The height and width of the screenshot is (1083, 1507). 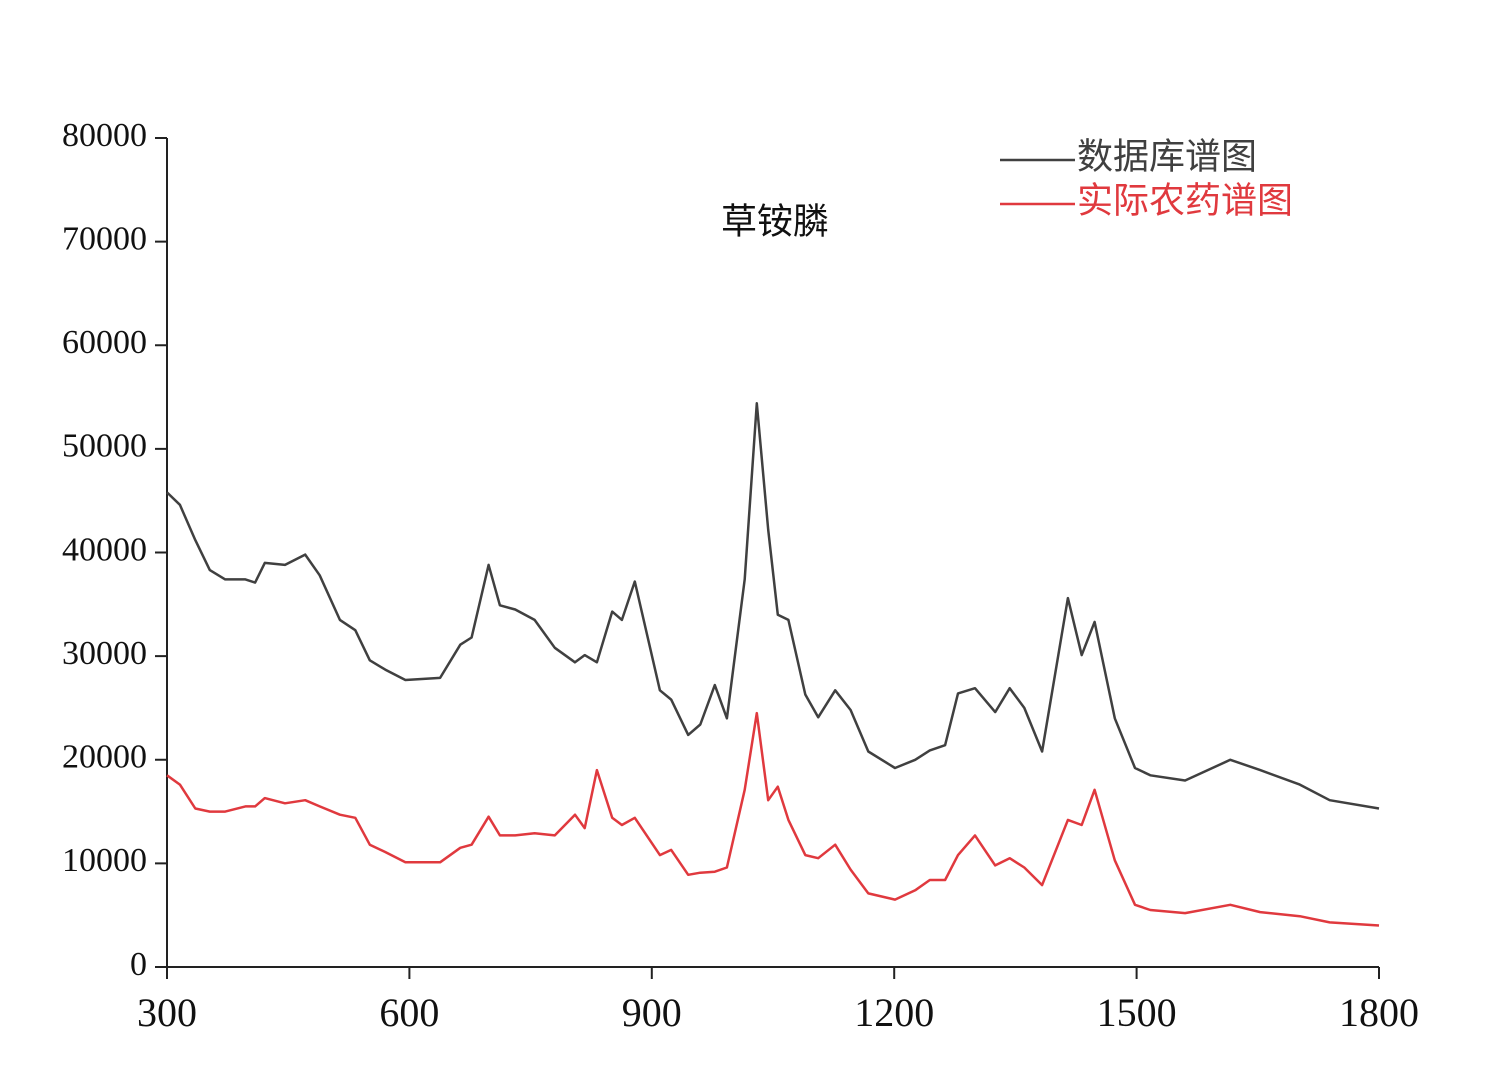 I want to click on y-tick-label: 70000, so click(x=104, y=238).